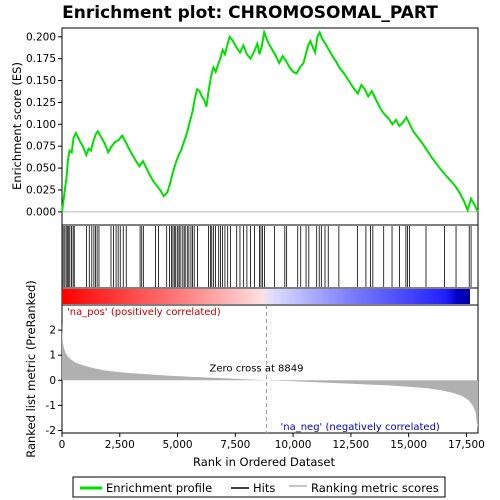  What do you see at coordinates (159, 488) in the screenshot?
I see `legend-label-enrichment-profile: Enrichment profile` at bounding box center [159, 488].